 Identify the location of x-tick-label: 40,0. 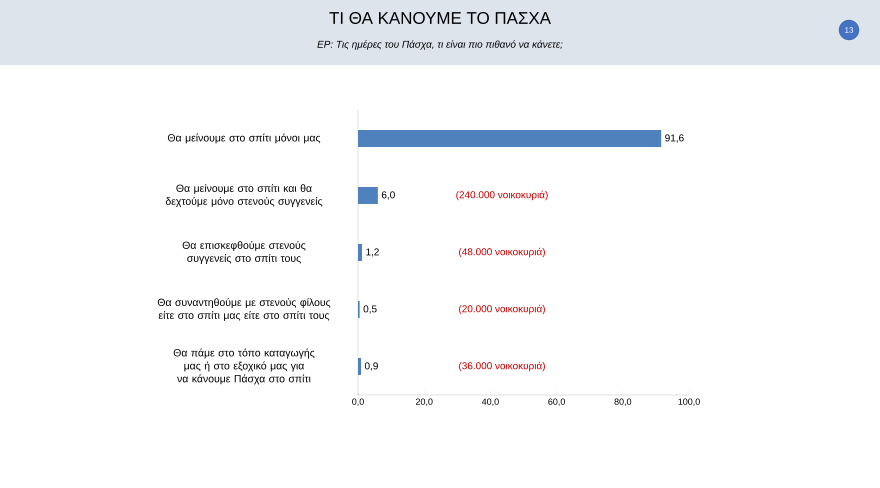
(490, 402).